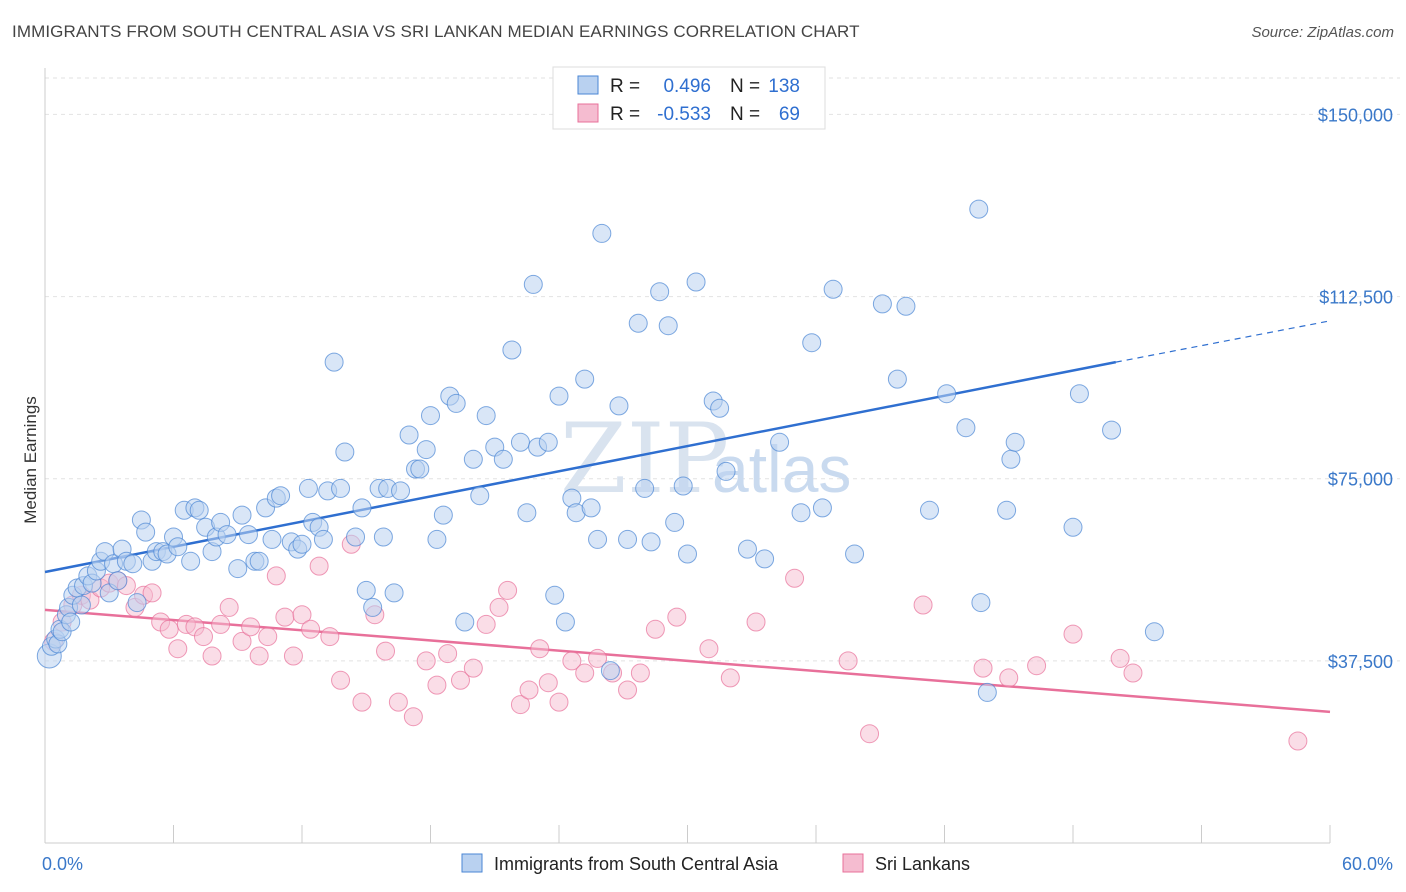  I want to click on stats-legend: R = 0.496 N = 138 R = -0.533 N = 69, so click(689, 98).